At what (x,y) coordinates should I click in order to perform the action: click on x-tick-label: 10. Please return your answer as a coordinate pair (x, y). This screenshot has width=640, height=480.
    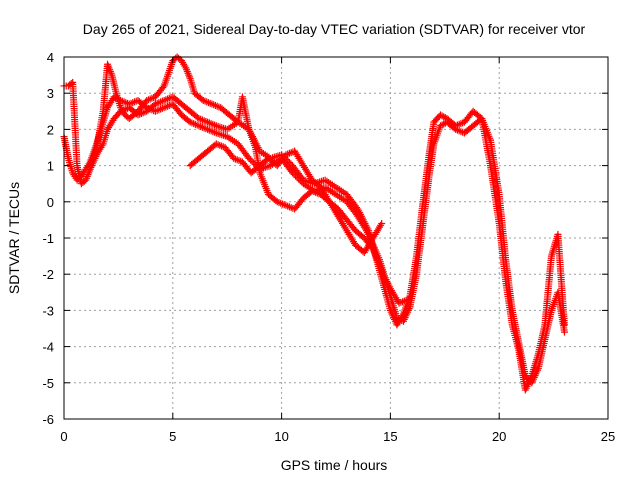
    Looking at the image, I should click on (281, 436).